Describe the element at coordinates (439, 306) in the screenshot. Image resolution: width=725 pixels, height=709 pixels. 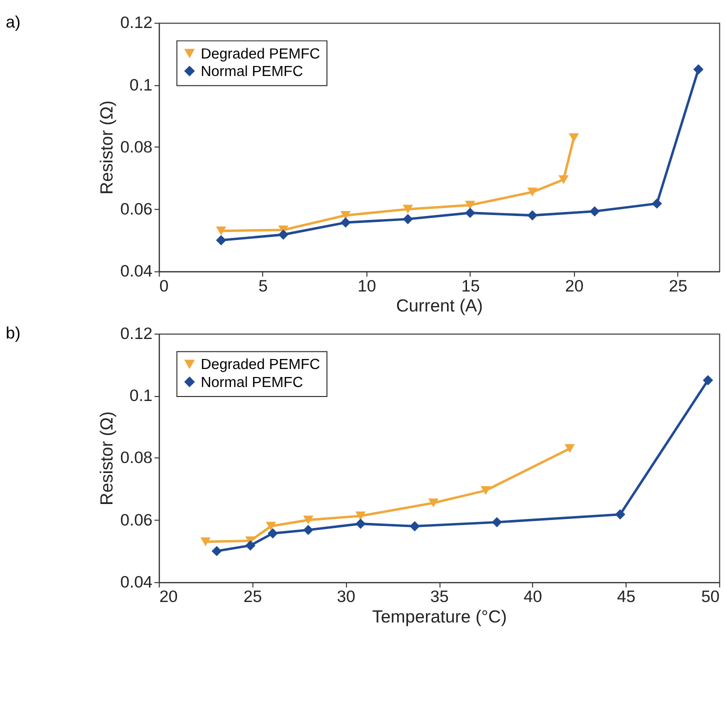
I see `x-axis-title: Current (A)` at that location.